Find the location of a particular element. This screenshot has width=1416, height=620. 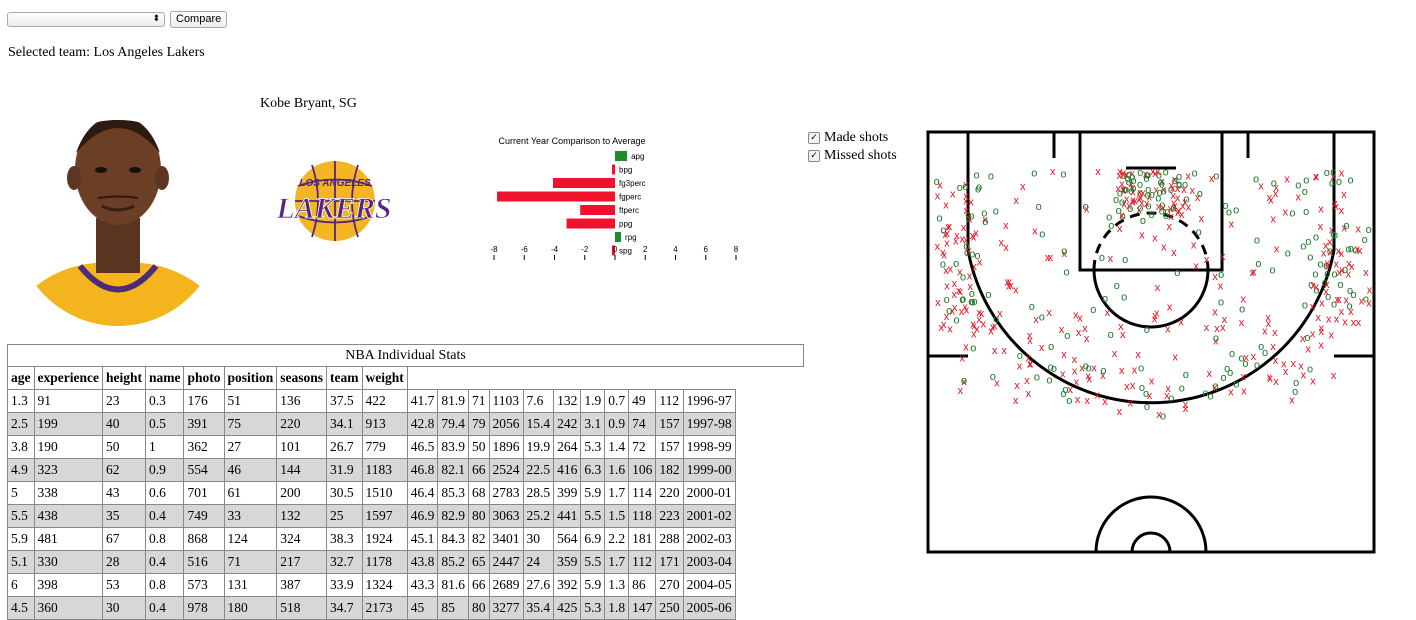

table-cell: 101 is located at coordinates (302, 447).